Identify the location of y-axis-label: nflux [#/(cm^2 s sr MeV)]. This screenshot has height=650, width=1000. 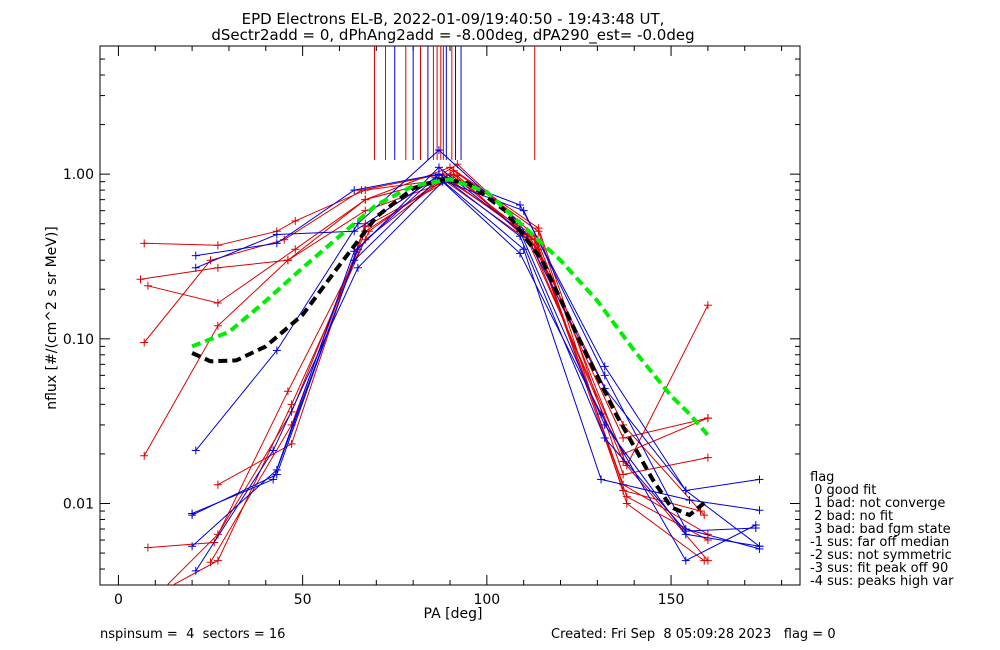
(52, 318).